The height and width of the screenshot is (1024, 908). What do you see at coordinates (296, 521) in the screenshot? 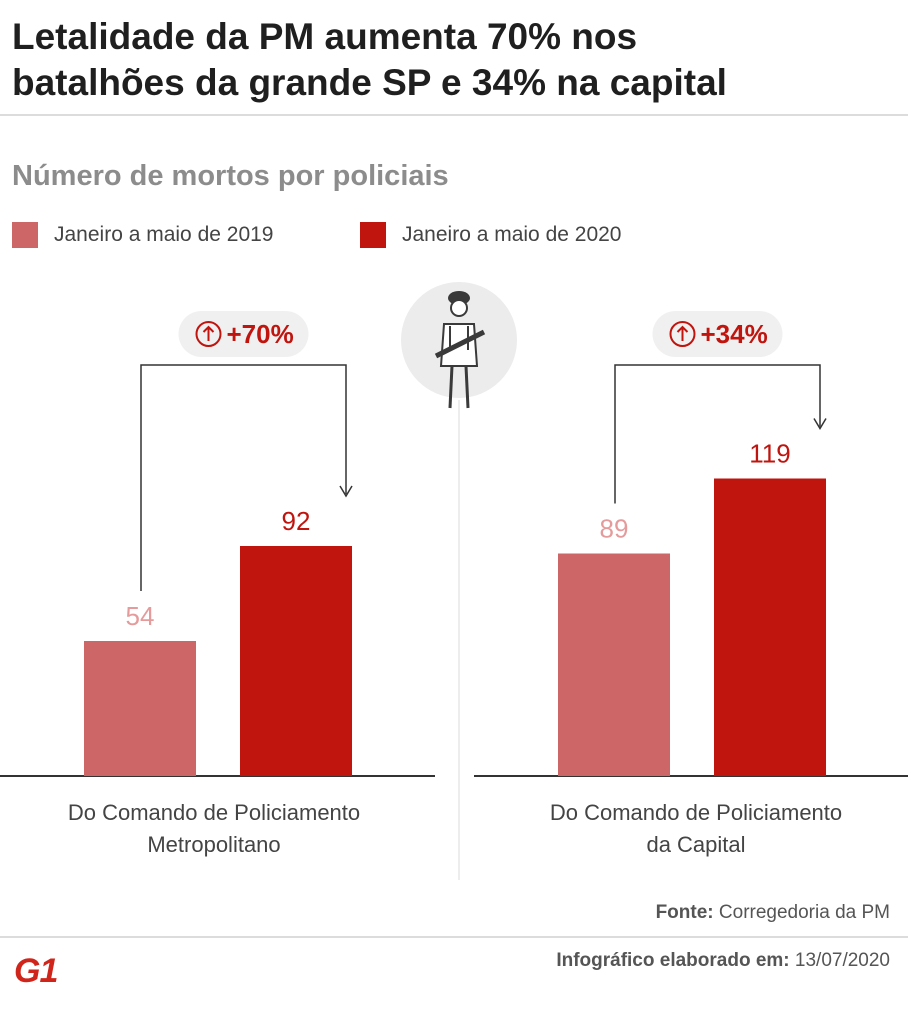
I see `data-label-0-1: 92` at bounding box center [296, 521].